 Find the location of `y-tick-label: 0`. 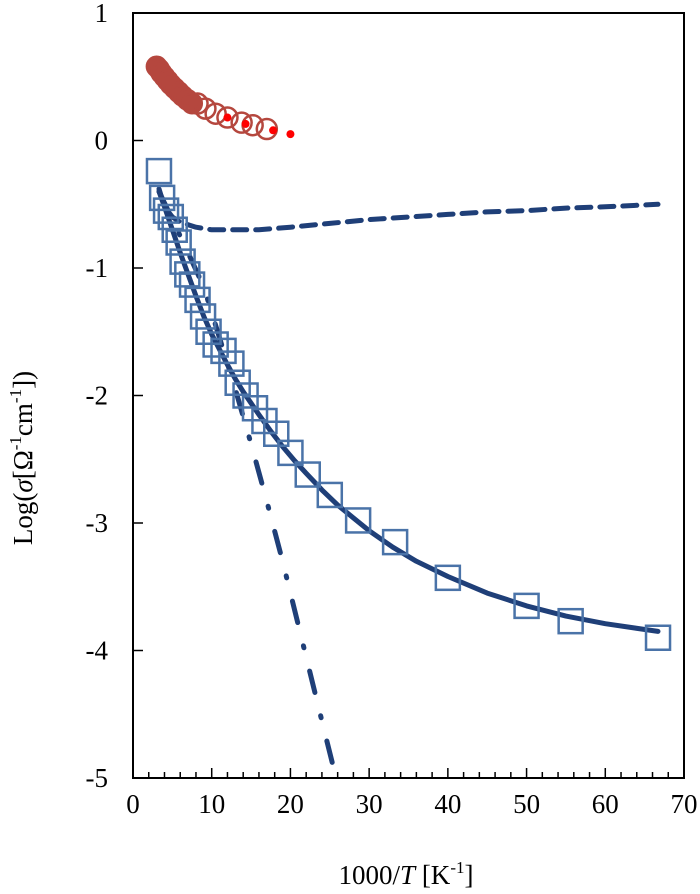

y-tick-label: 0 is located at coordinates (102, 141).